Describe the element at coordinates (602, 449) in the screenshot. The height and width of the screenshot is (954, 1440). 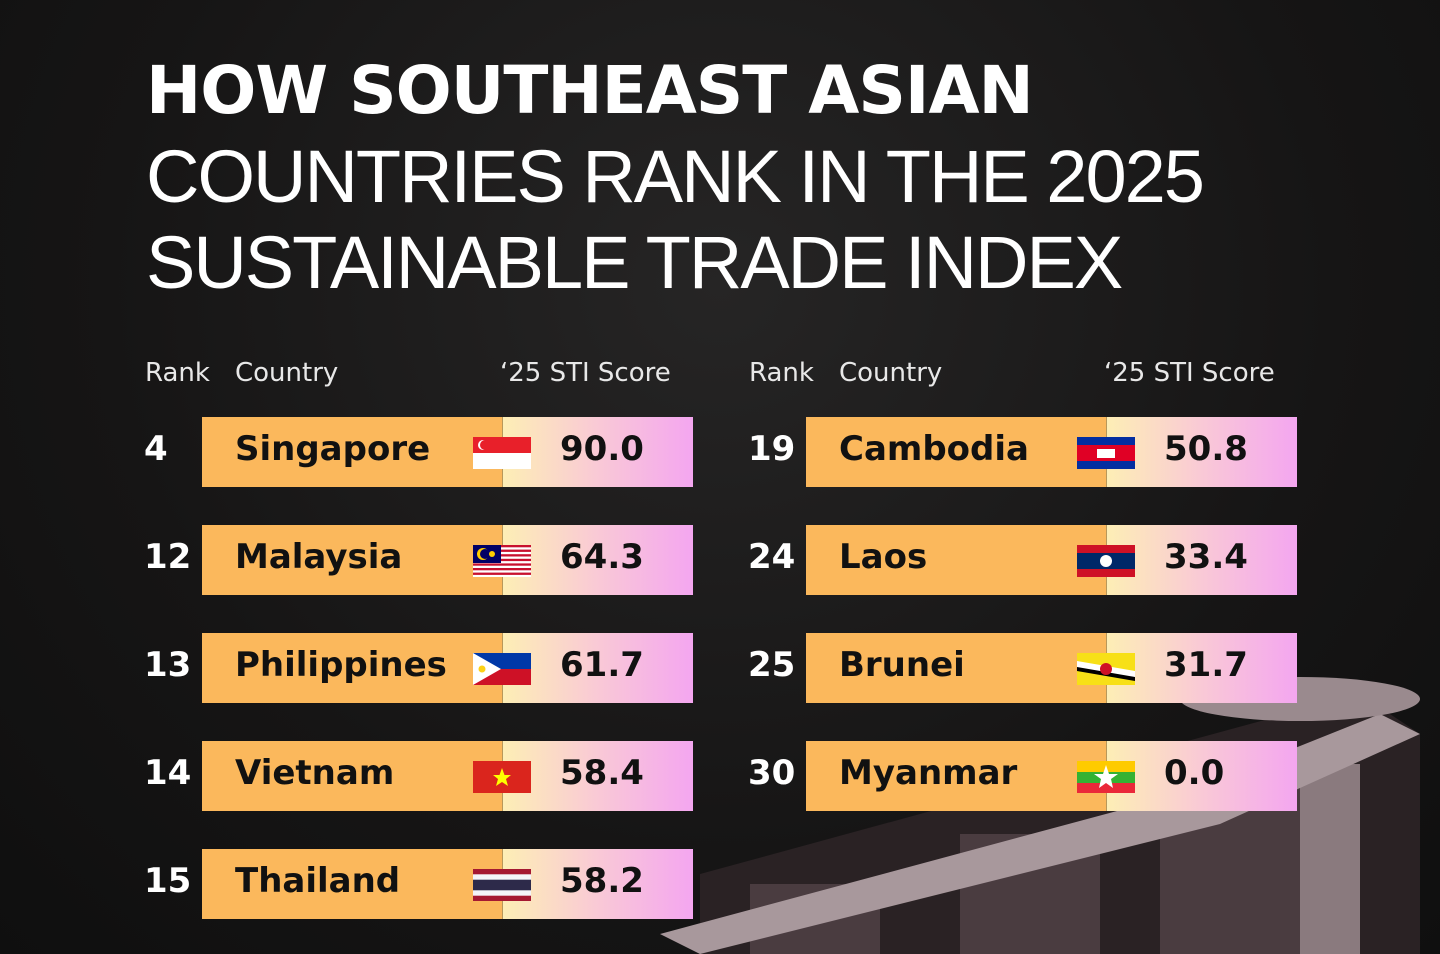
I see `score-value: 90.0` at that location.